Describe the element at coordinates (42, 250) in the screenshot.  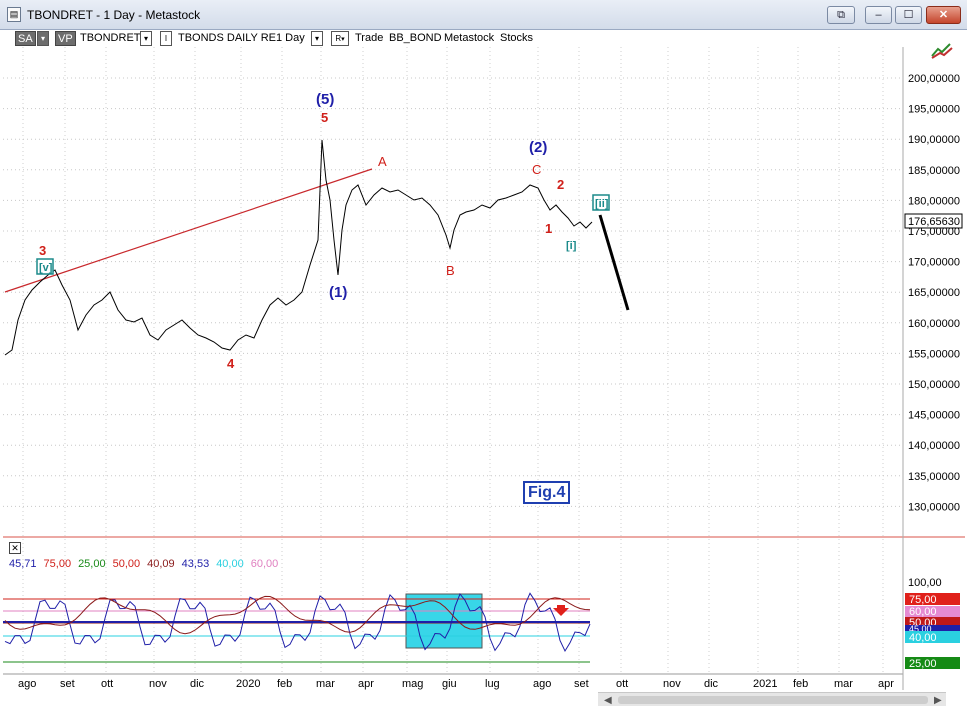
I see `wave-label-3: 3` at that location.